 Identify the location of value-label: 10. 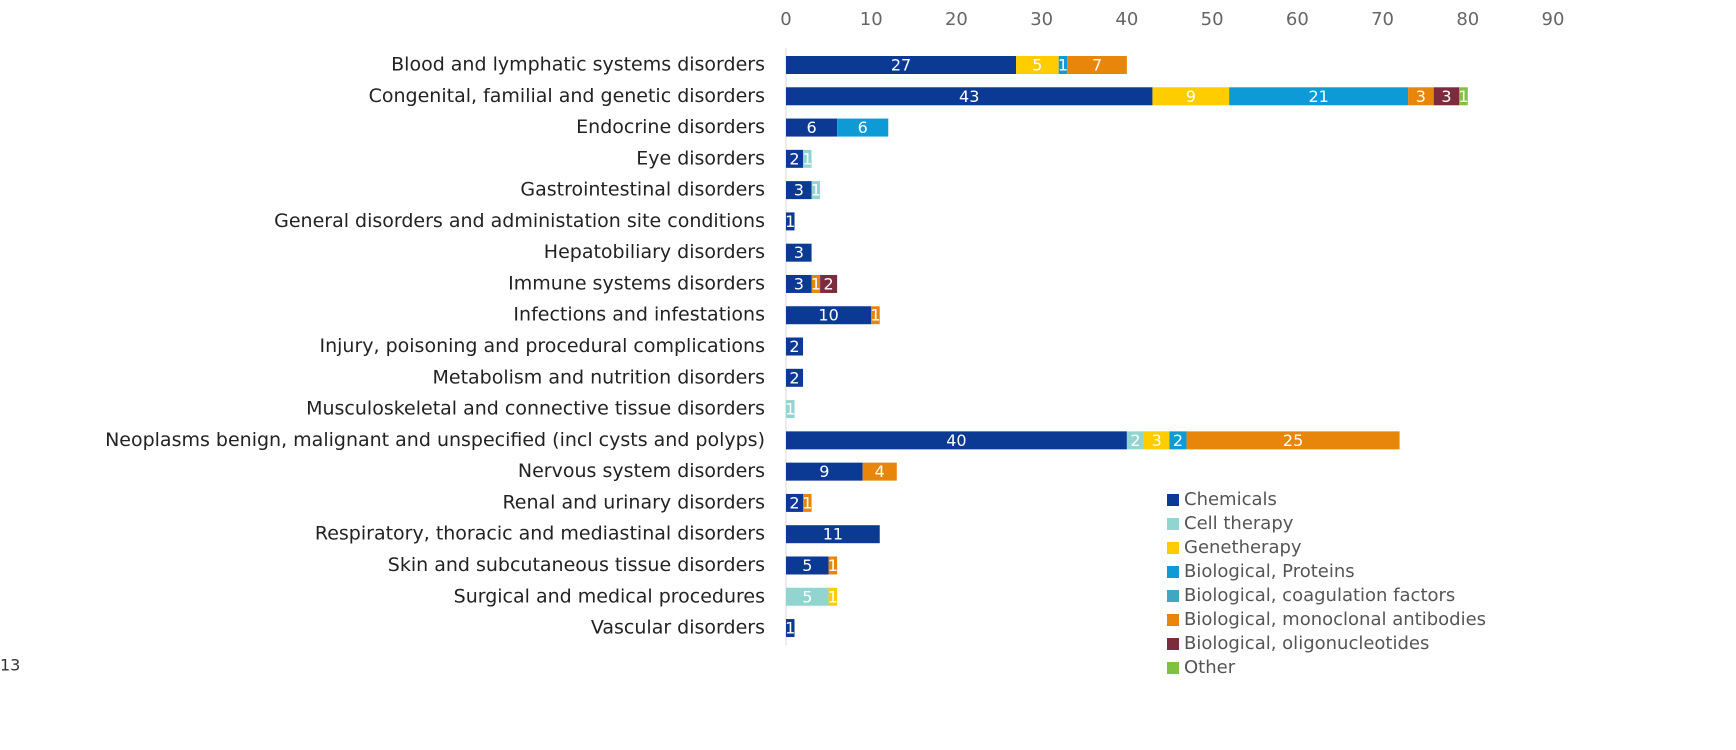
(828, 315).